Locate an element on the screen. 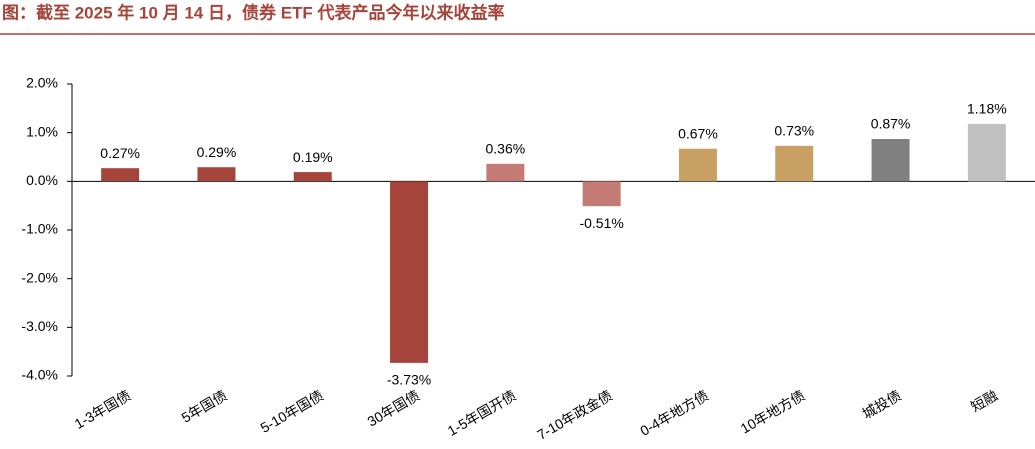 This screenshot has width=1035, height=449. y-tick-label: -4.0% is located at coordinates (39, 375).